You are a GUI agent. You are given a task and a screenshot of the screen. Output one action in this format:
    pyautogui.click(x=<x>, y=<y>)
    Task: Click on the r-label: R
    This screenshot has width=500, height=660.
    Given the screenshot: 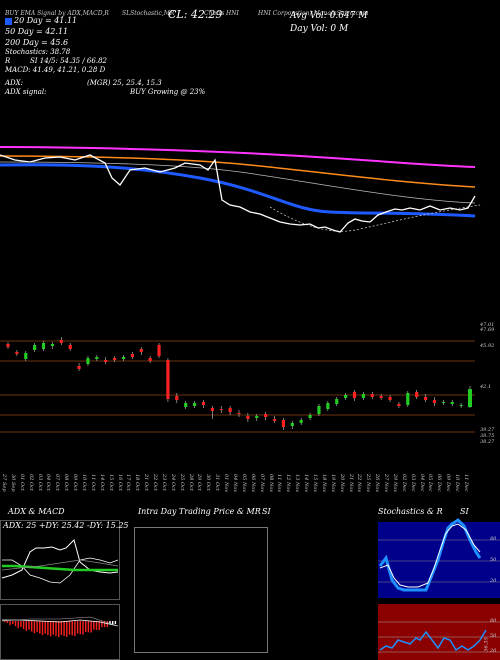 What is the action you would take?
    pyautogui.click(x=8, y=61)
    